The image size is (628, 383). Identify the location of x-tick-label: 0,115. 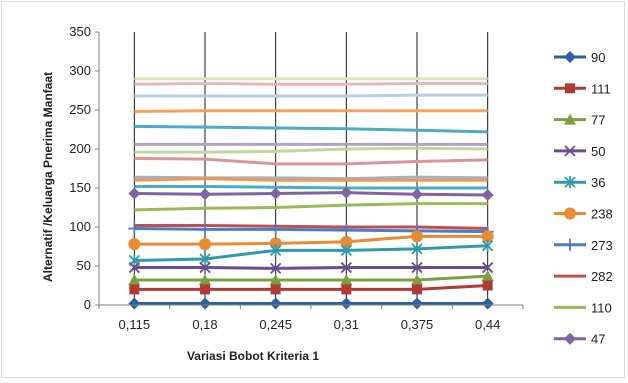
(135, 324).